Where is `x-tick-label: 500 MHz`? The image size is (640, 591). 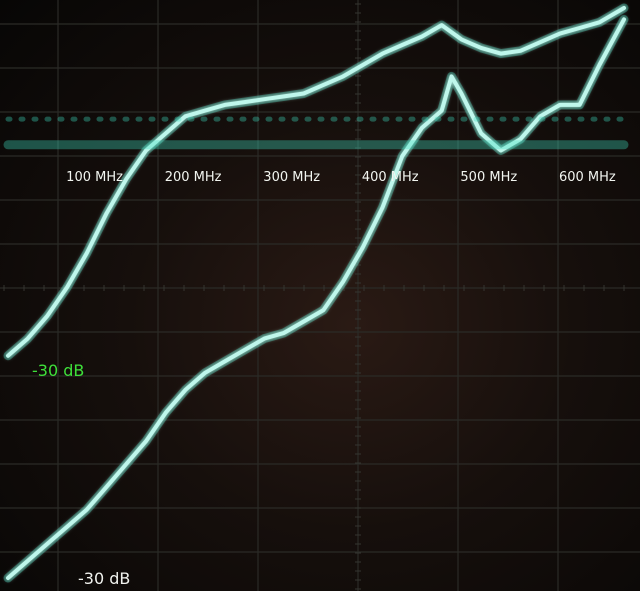 x-tick-label: 500 MHz is located at coordinates (488, 177).